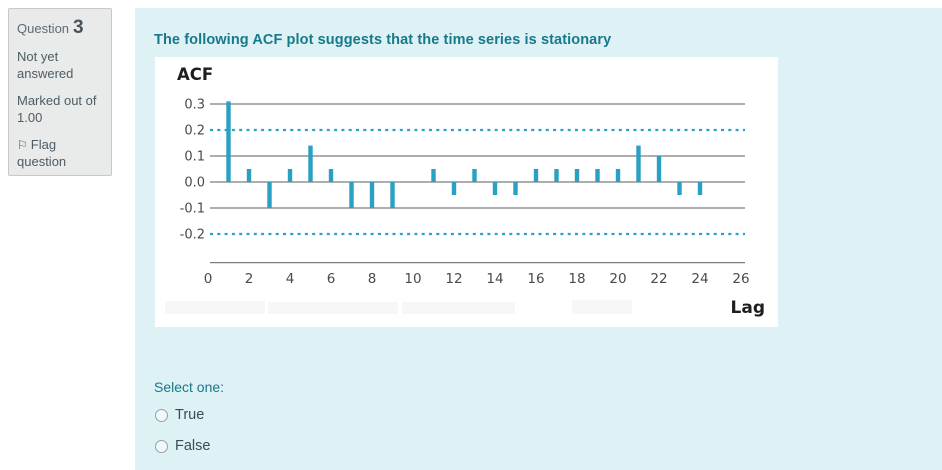  I want to click on x-tick-label: 16, so click(535, 279).